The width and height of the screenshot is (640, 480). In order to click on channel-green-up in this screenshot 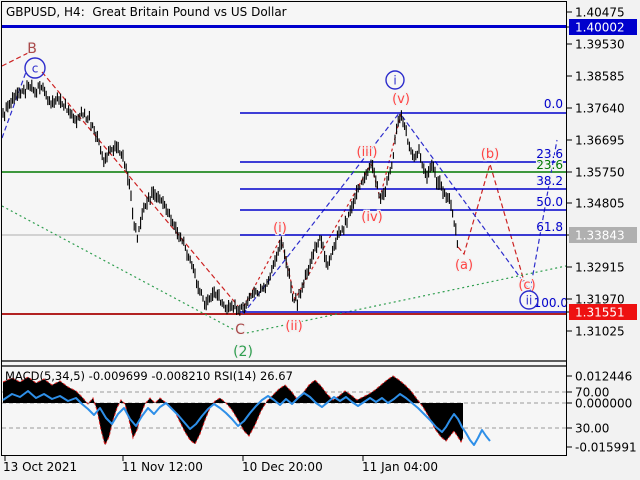, I will do `click(404, 300)`.